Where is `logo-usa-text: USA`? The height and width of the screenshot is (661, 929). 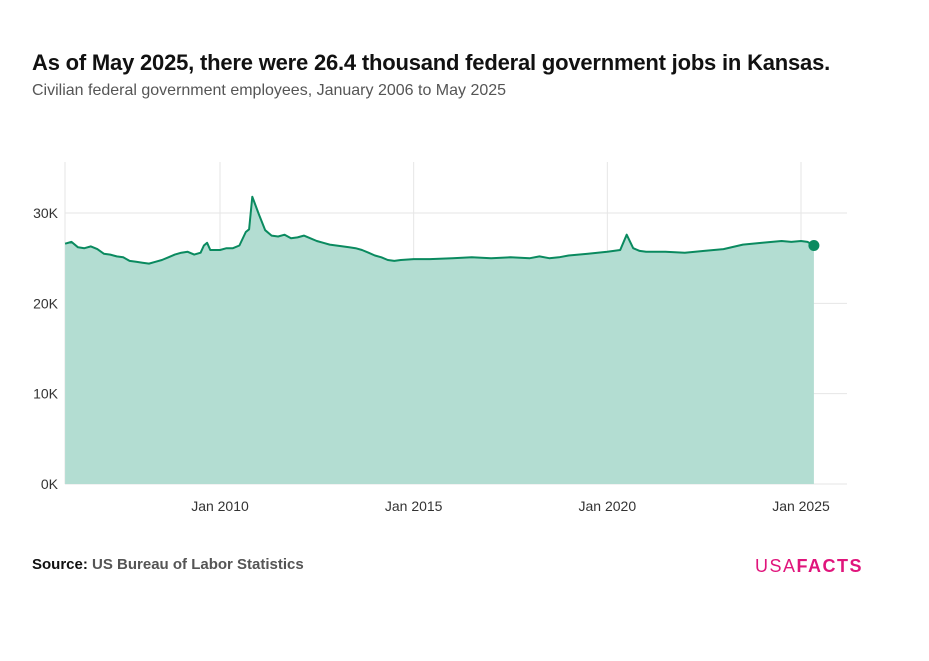
logo-usa-text: USA is located at coordinates (776, 566).